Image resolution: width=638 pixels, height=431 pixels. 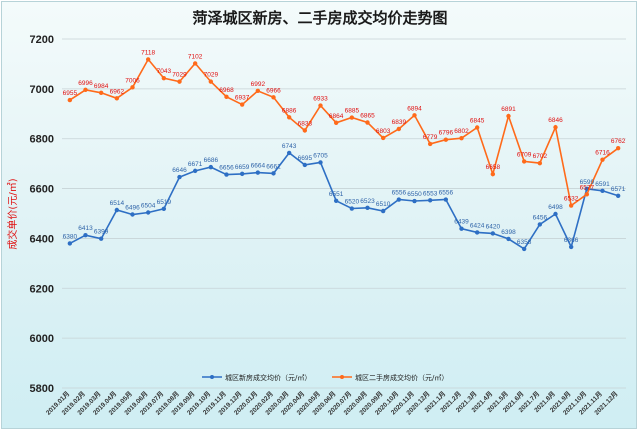 I want to click on data-label: 6833, so click(x=305, y=123).